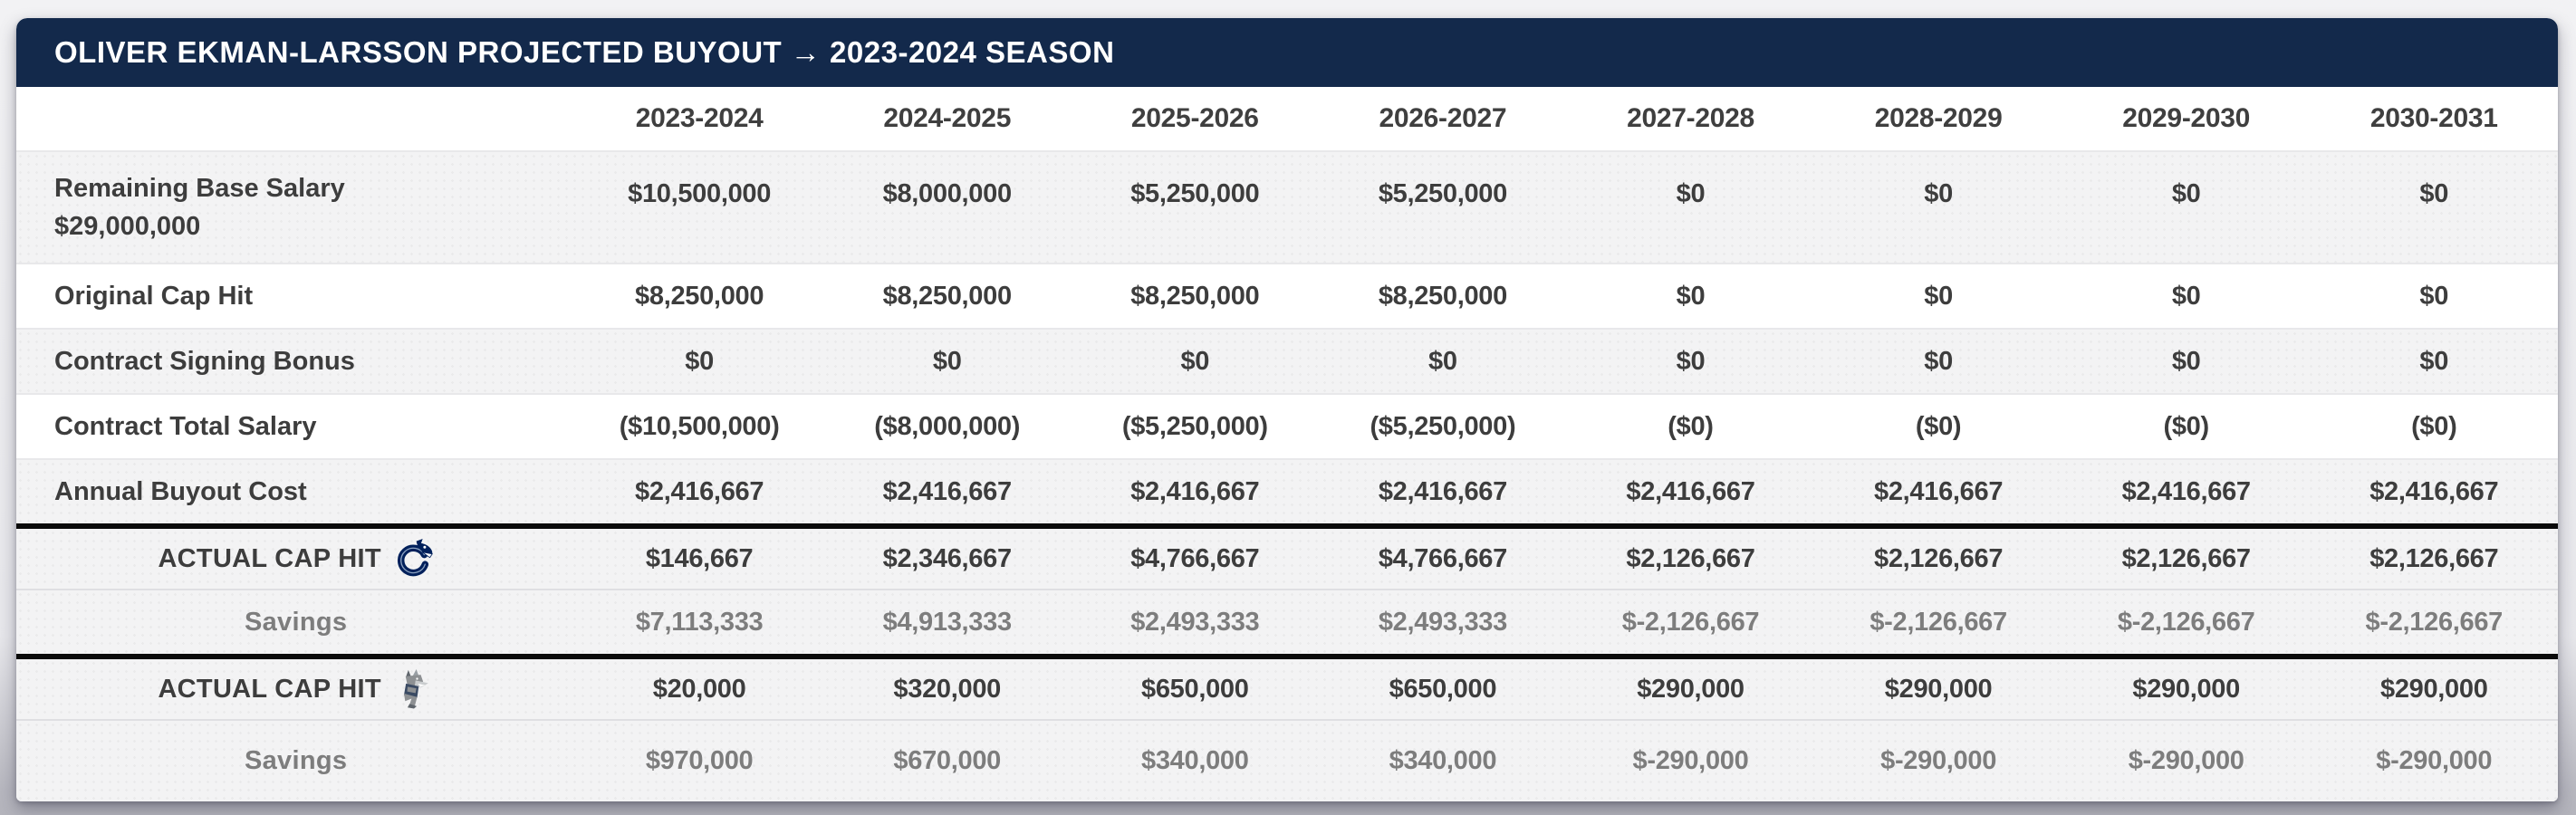 The image size is (2576, 815). Describe the element at coordinates (185, 426) in the screenshot. I see `row-label: Contract Total Salary` at that location.